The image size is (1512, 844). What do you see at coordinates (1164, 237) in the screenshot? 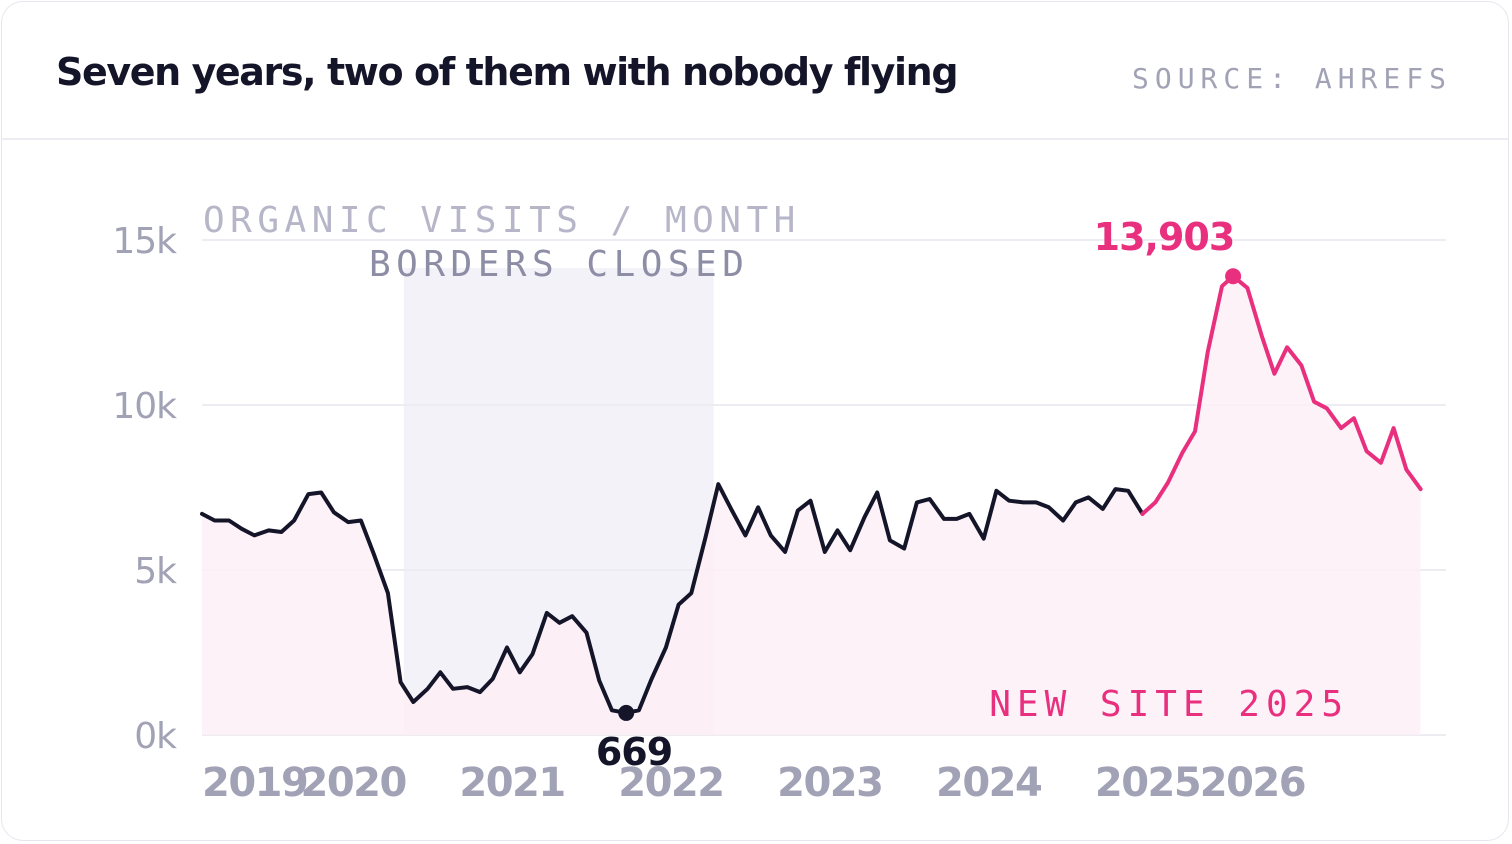
I see `peak-value-label: 13,903` at bounding box center [1164, 237].